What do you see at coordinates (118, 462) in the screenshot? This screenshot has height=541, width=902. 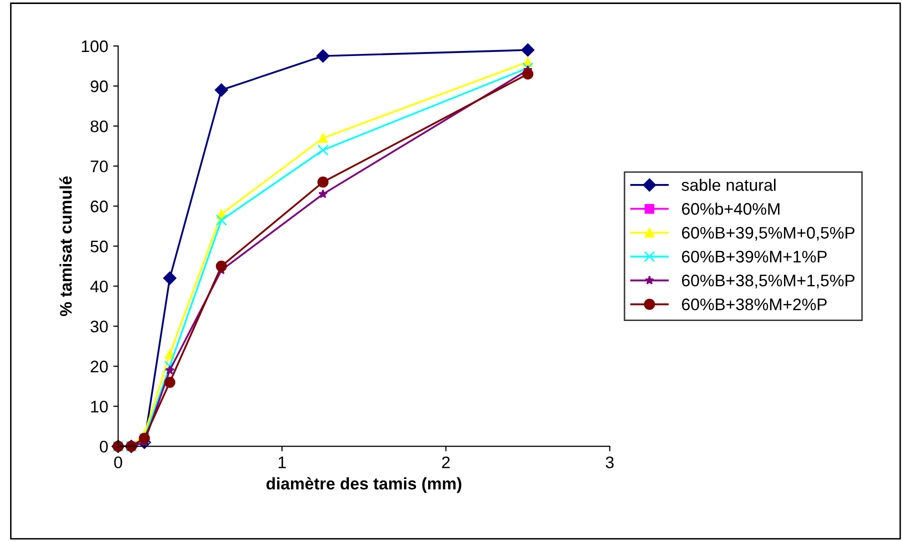 I see `x-tick-label: 0` at bounding box center [118, 462].